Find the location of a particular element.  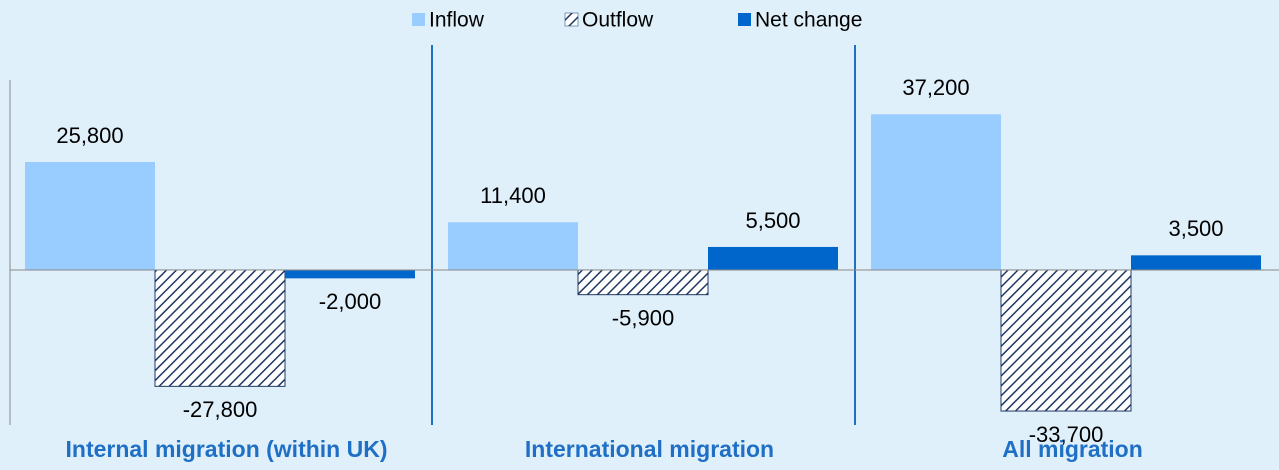

category-label: International migration is located at coordinates (649, 449).